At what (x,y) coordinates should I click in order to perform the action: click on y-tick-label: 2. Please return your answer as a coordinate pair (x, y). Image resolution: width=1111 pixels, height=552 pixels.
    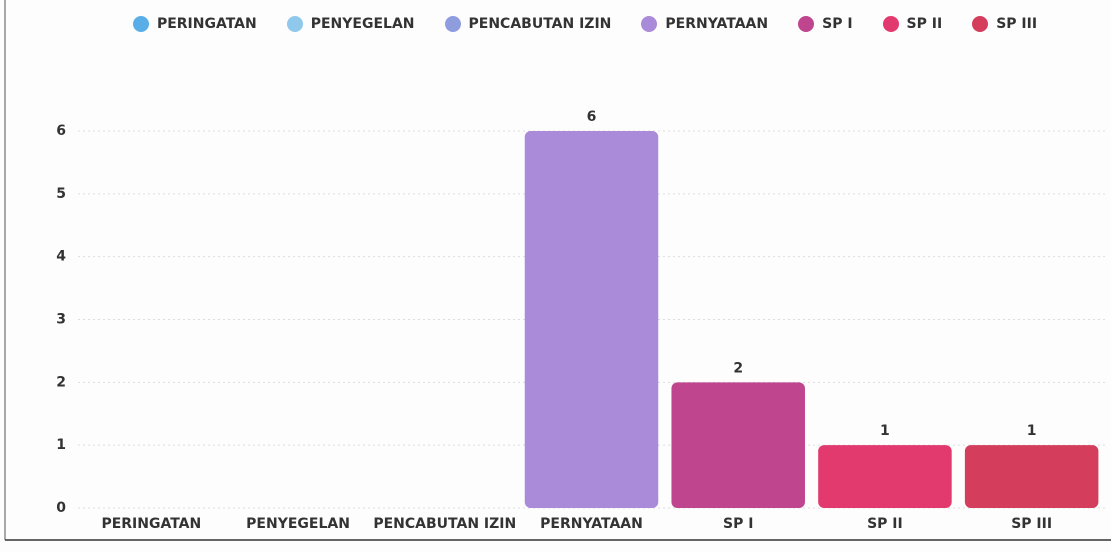
    Looking at the image, I should click on (61, 382).